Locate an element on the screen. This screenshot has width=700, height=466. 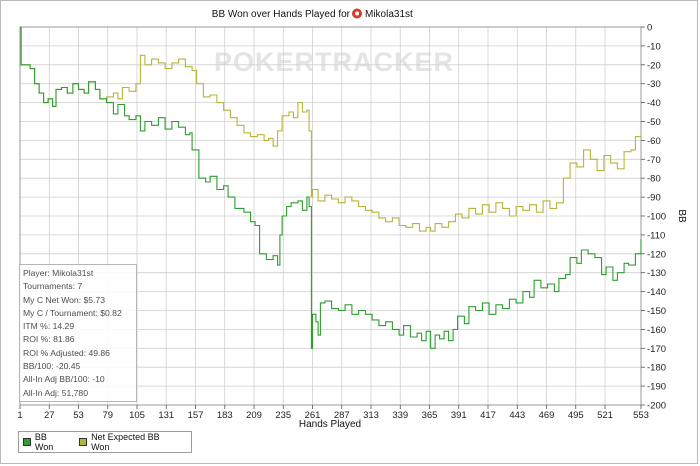
chart-title: BB Won over Hands Played for is located at coordinates (281, 14).